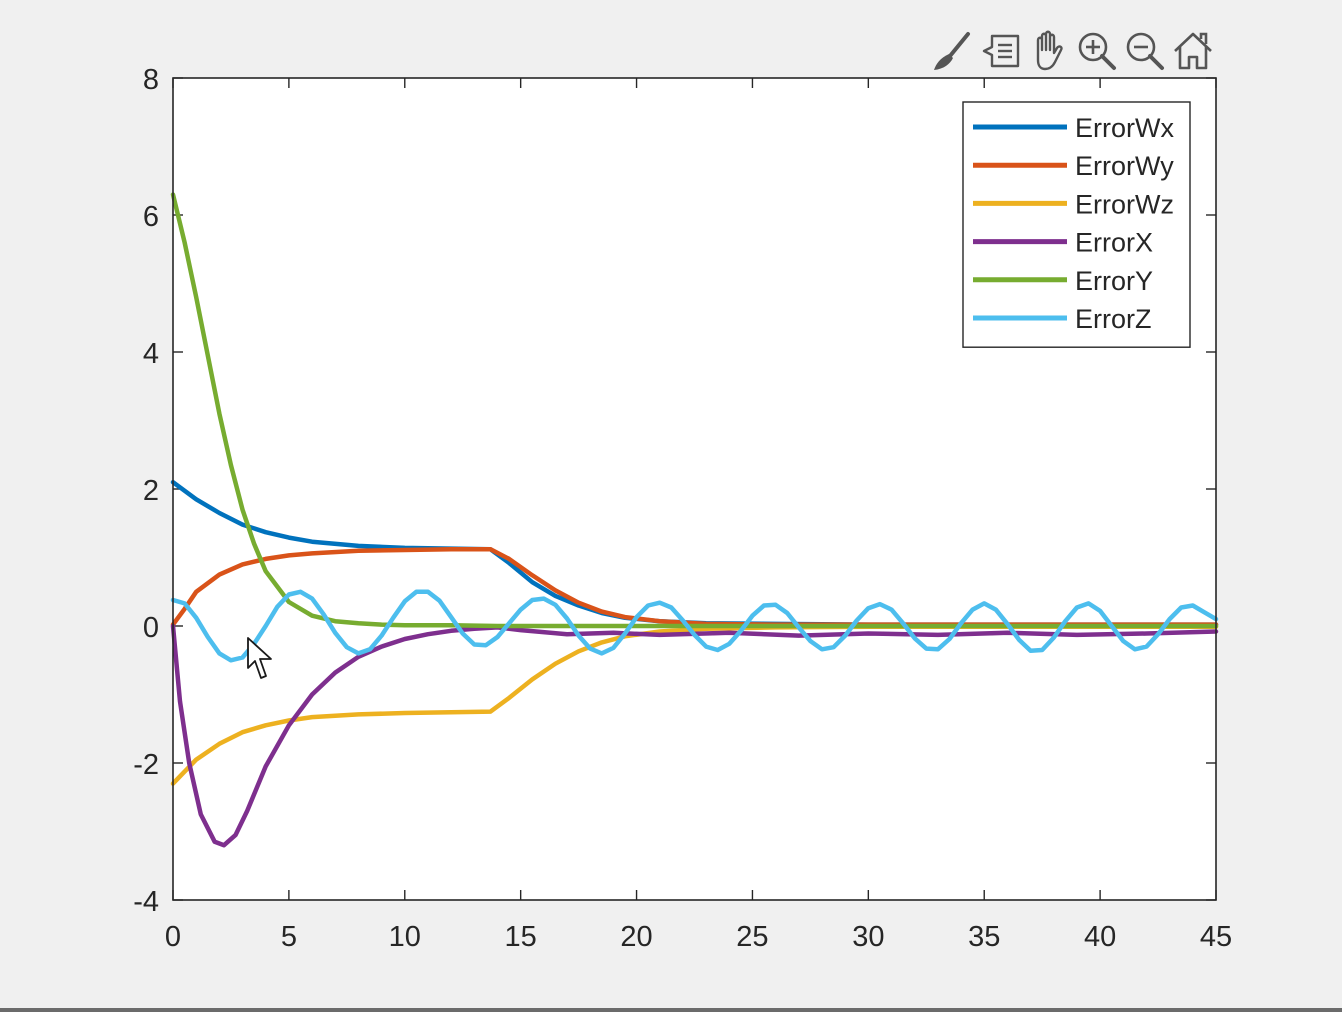 Image resolution: width=1342 pixels, height=1012 pixels. What do you see at coordinates (521, 937) in the screenshot?
I see `x-tick-label: 15` at bounding box center [521, 937].